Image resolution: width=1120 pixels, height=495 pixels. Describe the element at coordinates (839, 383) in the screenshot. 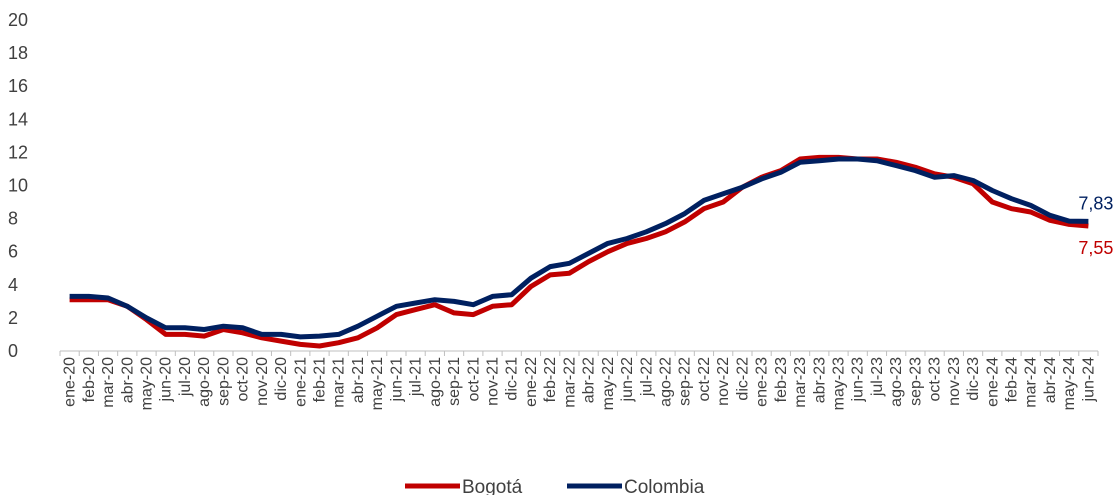

I see `x-tick-label: may-23` at that location.